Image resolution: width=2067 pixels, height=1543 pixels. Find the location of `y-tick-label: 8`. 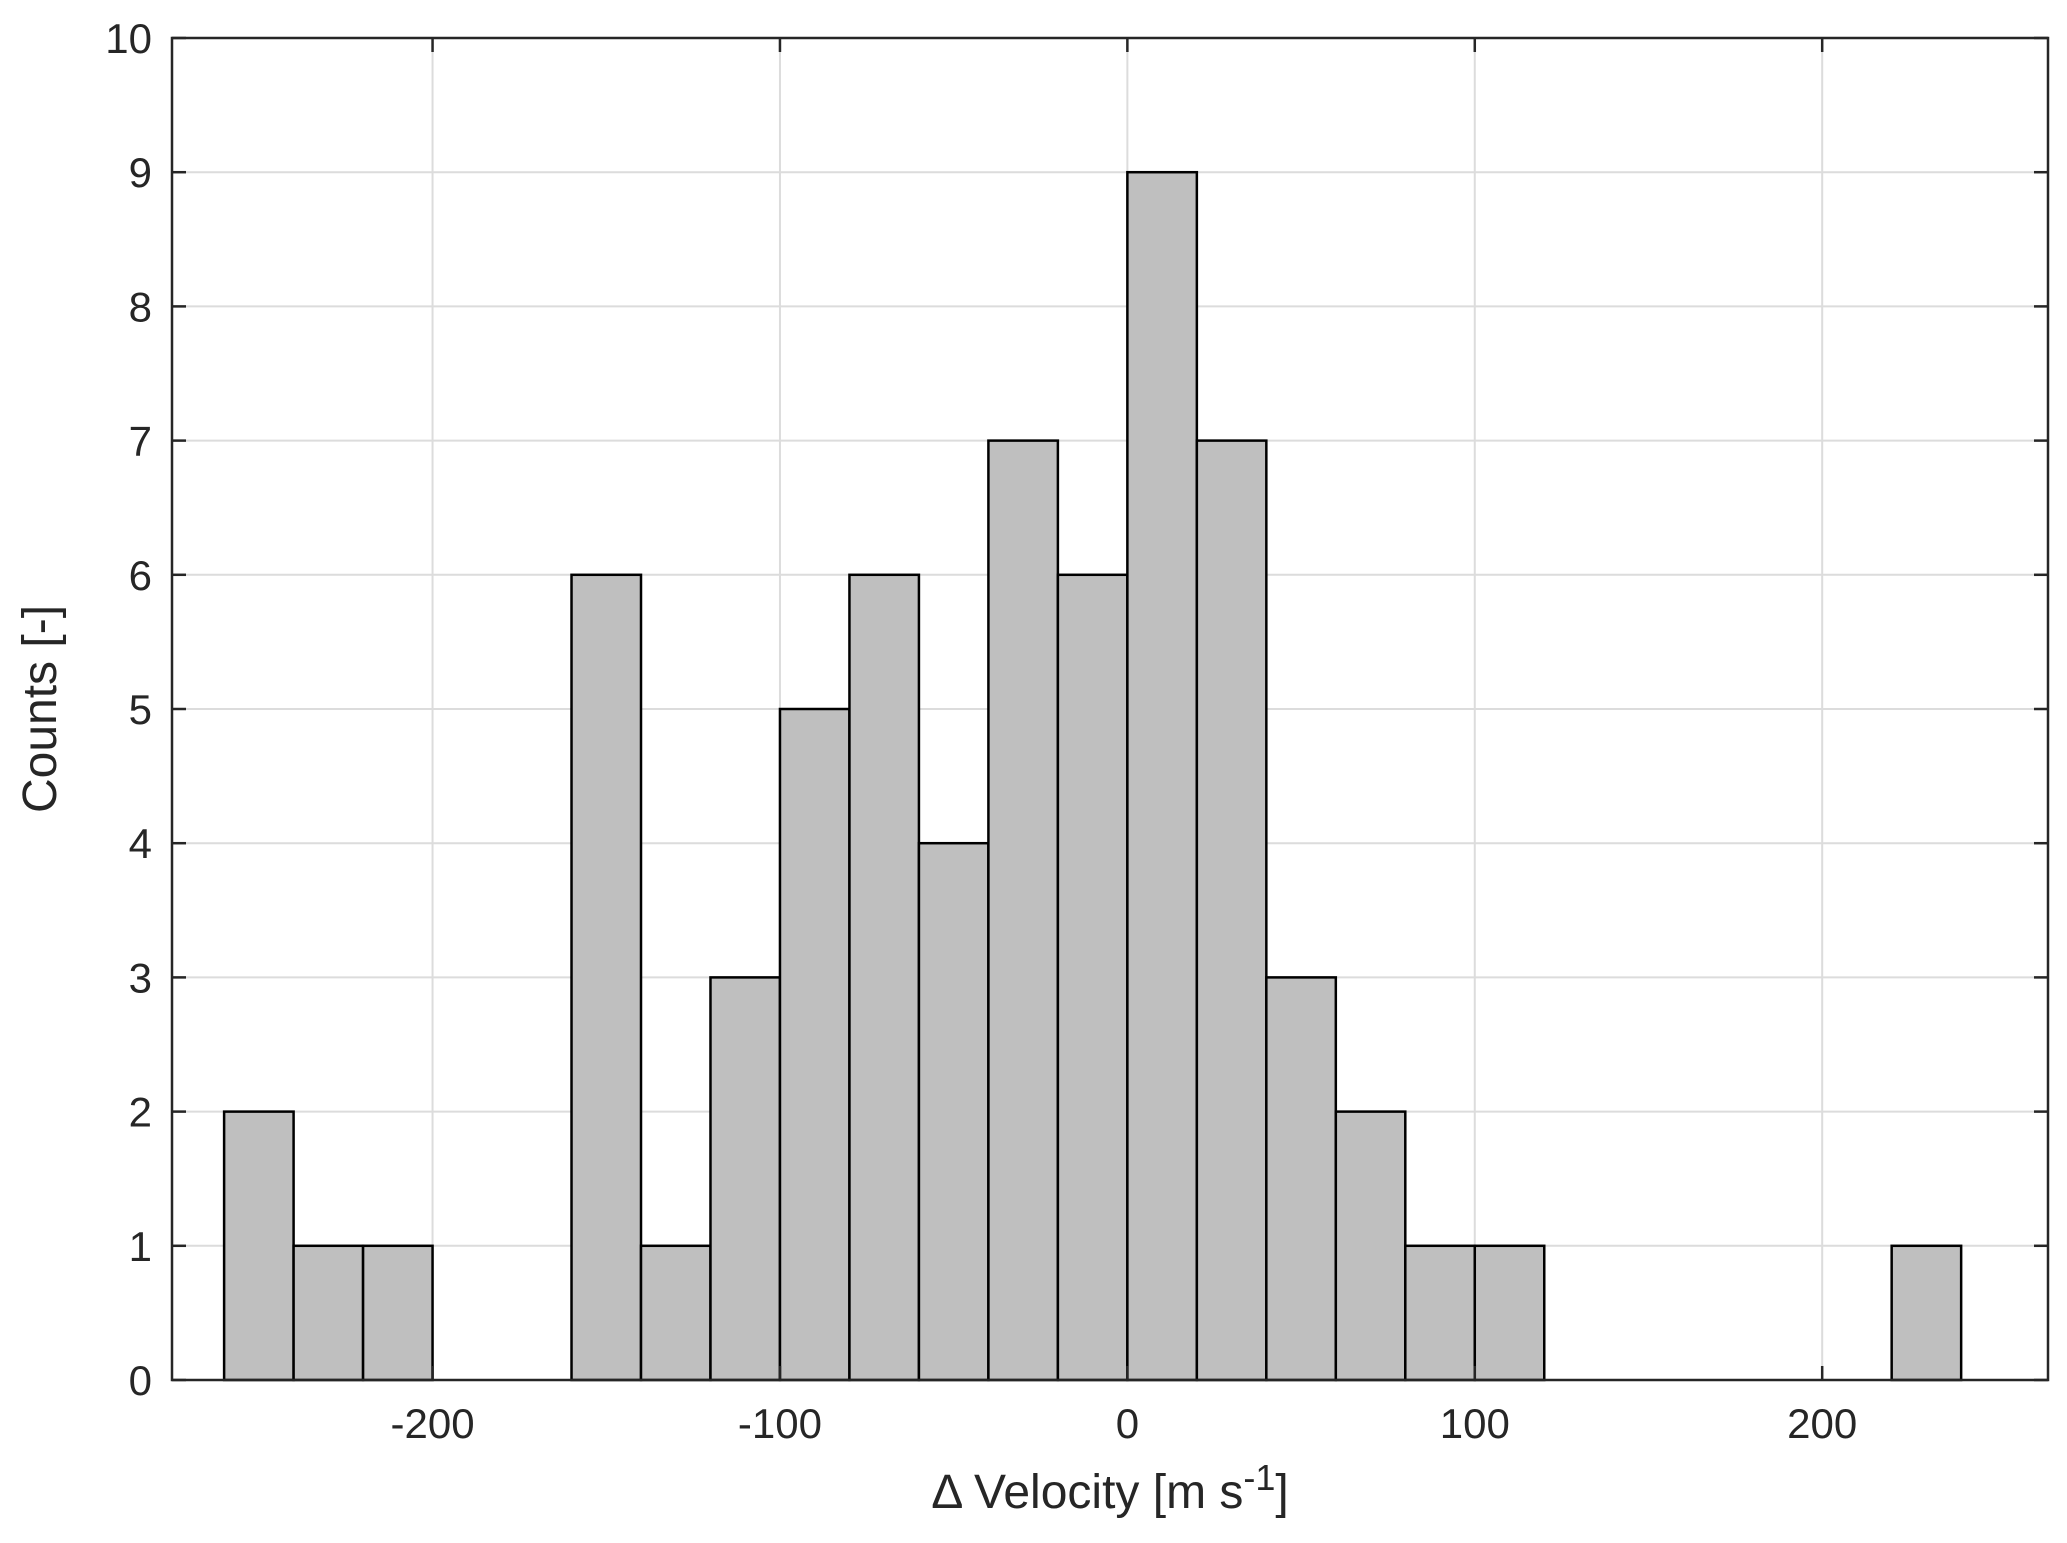

y-tick-label: 8 is located at coordinates (140, 306).